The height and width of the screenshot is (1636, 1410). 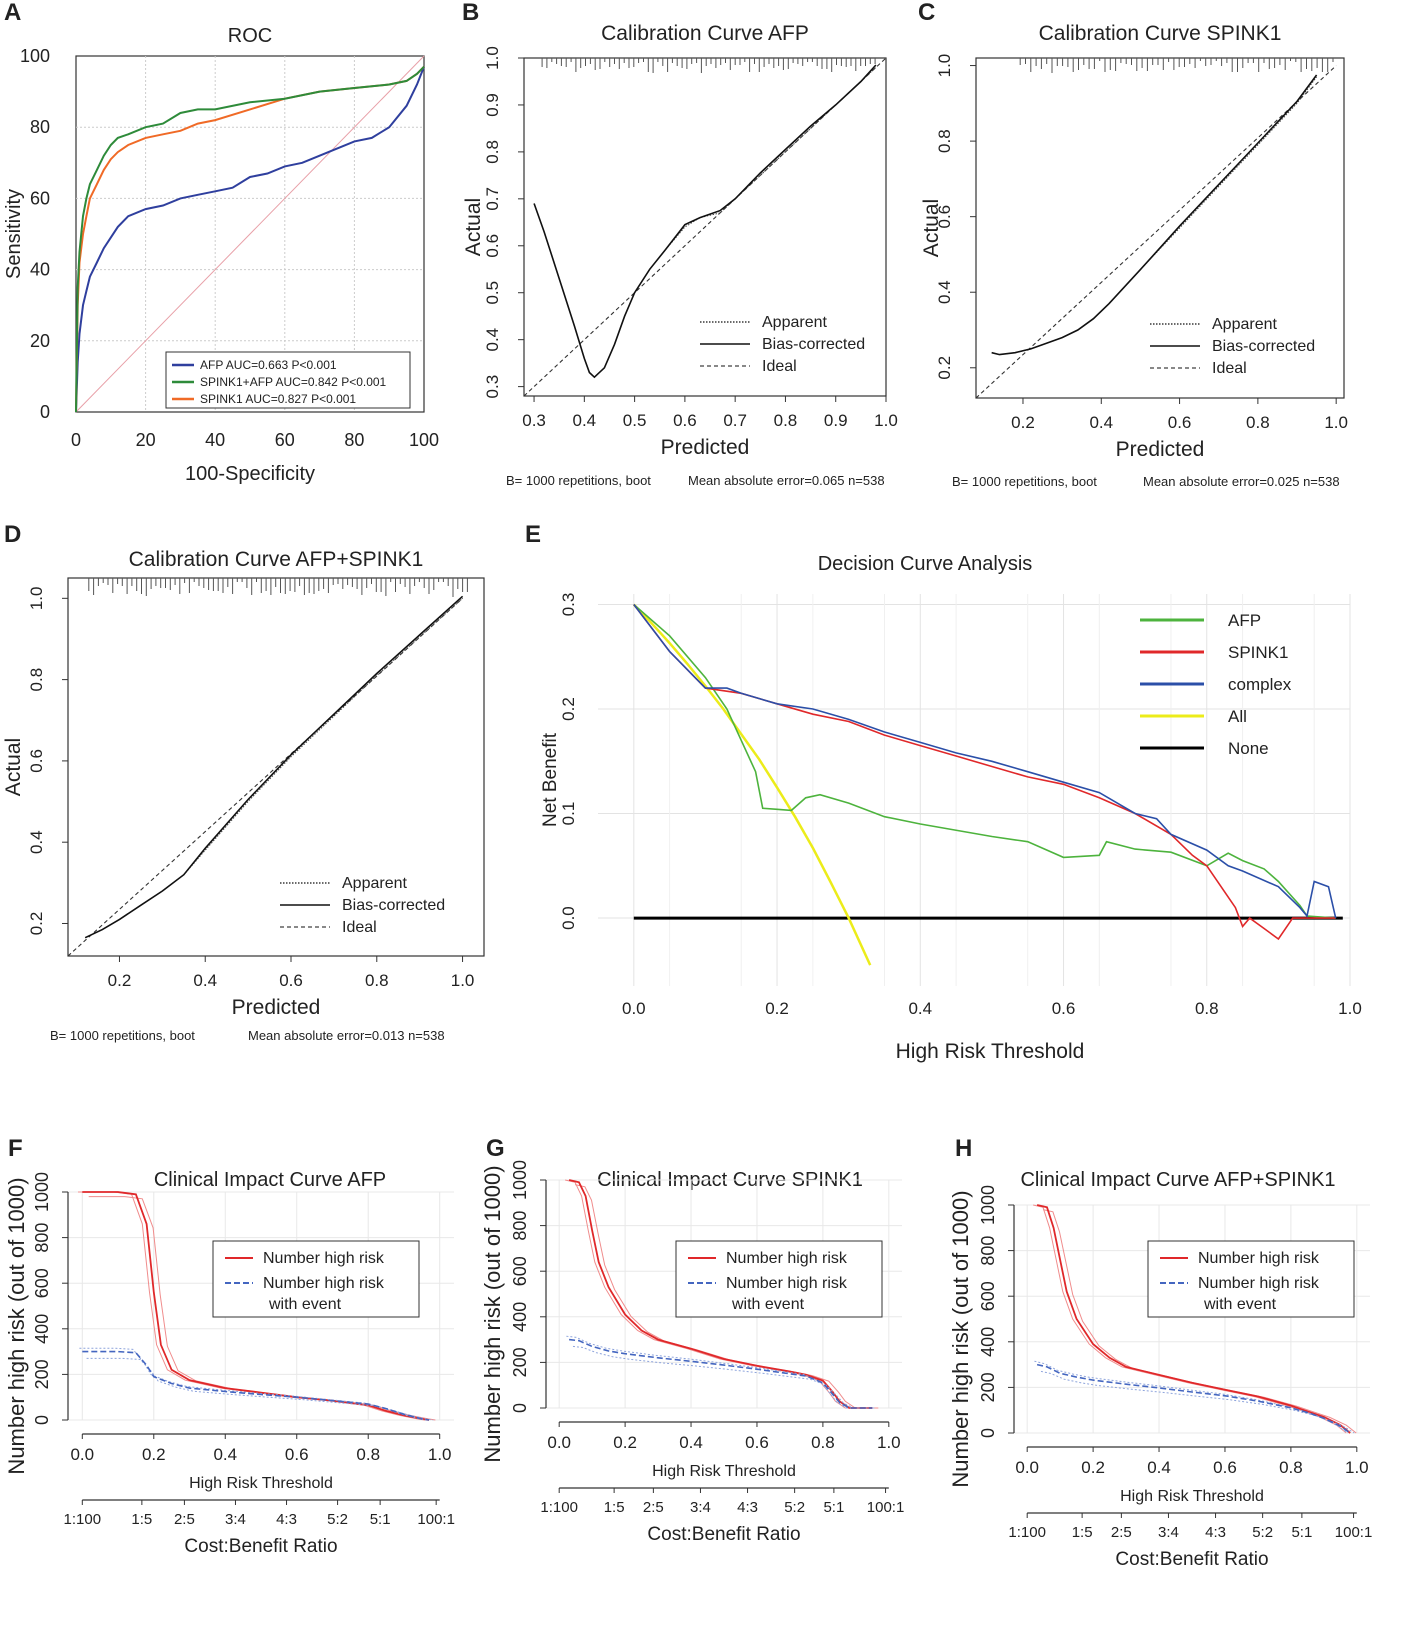 What do you see at coordinates (720, 1294) in the screenshot?
I see `clinical-impact-g-high-risk-line` at bounding box center [720, 1294].